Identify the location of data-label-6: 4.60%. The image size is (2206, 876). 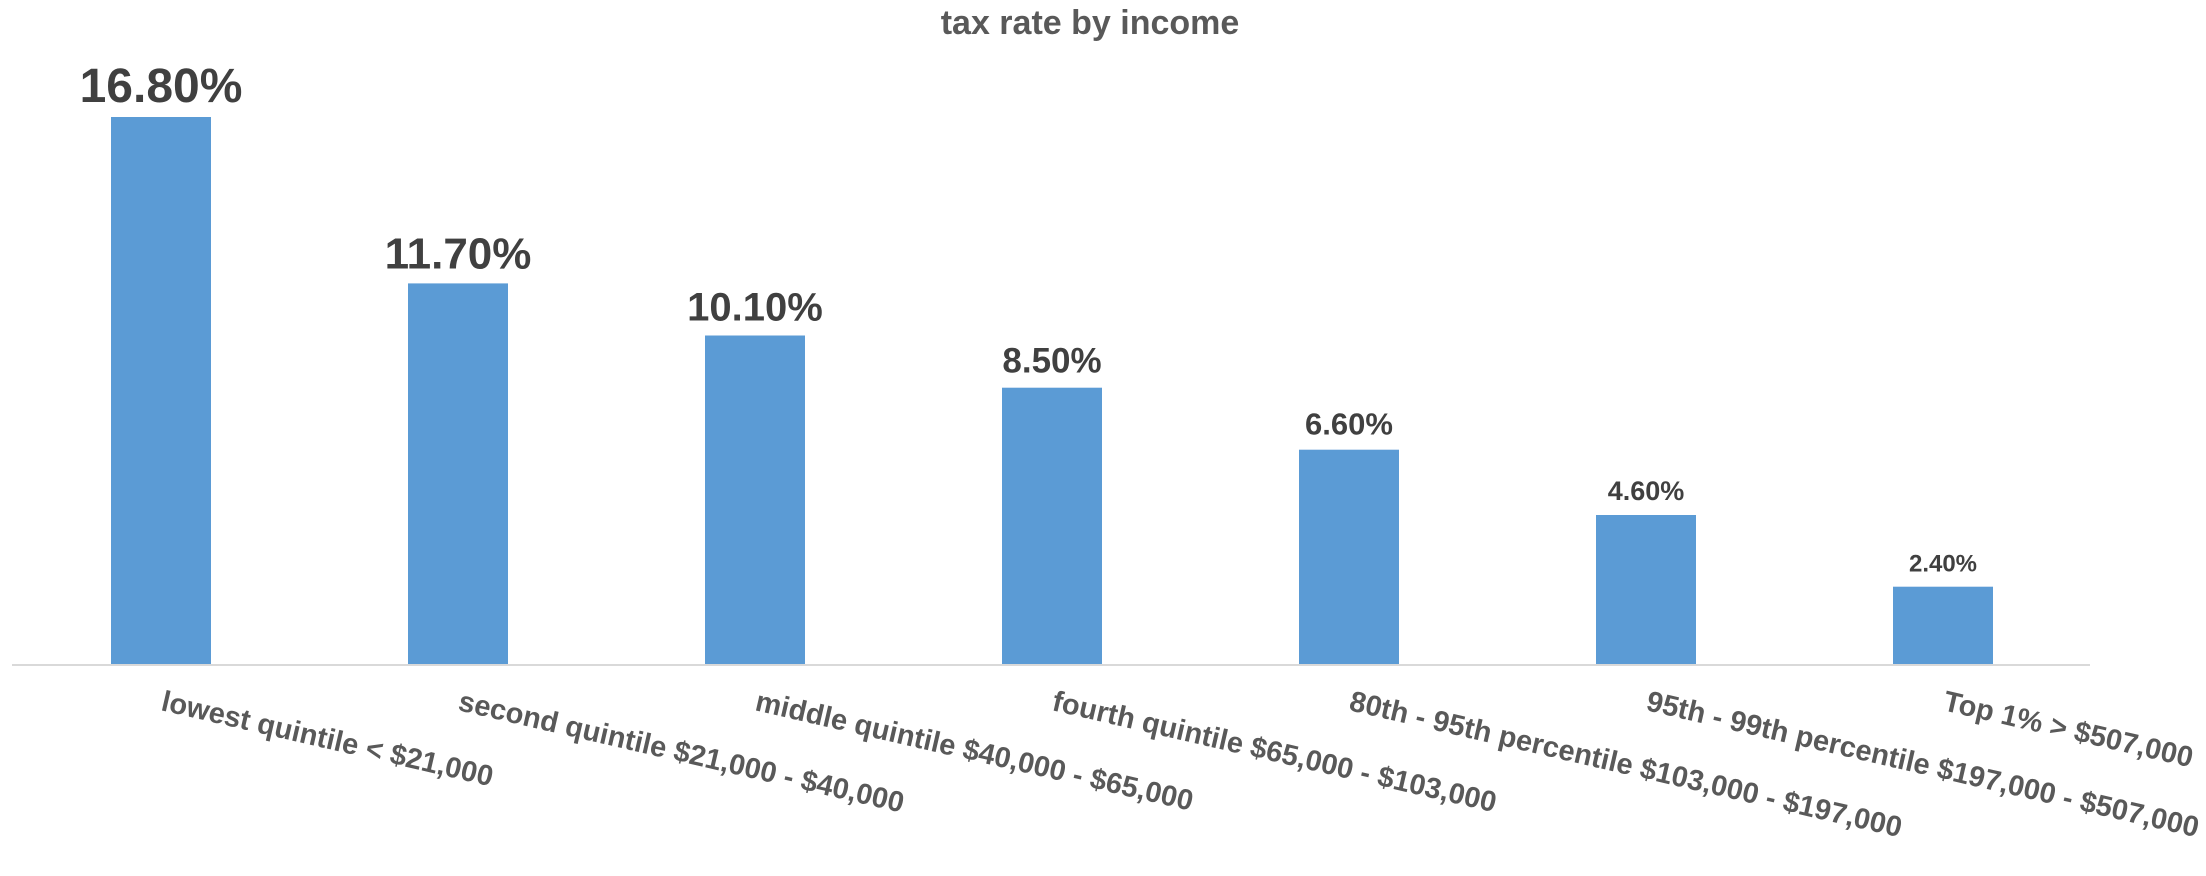
(1646, 491).